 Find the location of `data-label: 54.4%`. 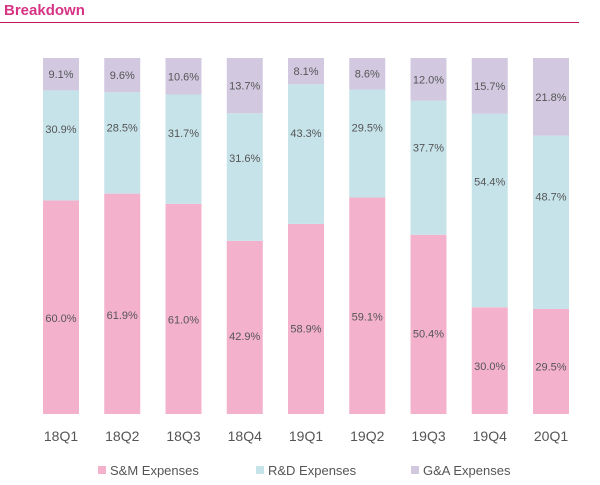

data-label: 54.4% is located at coordinates (489, 183).